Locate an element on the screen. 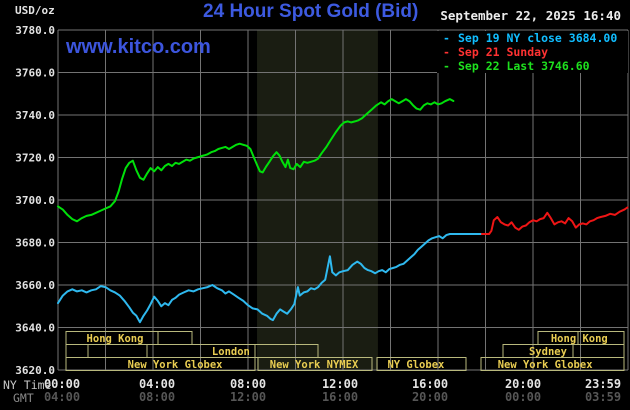 This screenshot has width=630, height=410. legend-item-label: Sep 21 Sunday is located at coordinates (503, 52).